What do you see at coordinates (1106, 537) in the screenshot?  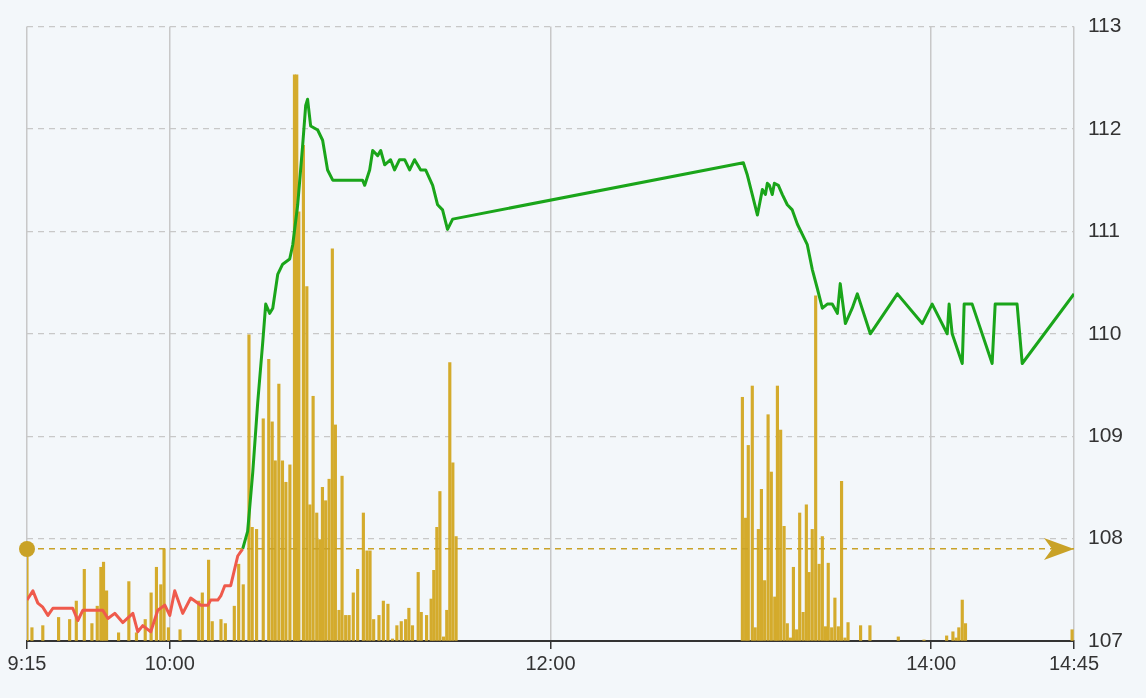 I see `y-tick-label: 108` at bounding box center [1106, 537].